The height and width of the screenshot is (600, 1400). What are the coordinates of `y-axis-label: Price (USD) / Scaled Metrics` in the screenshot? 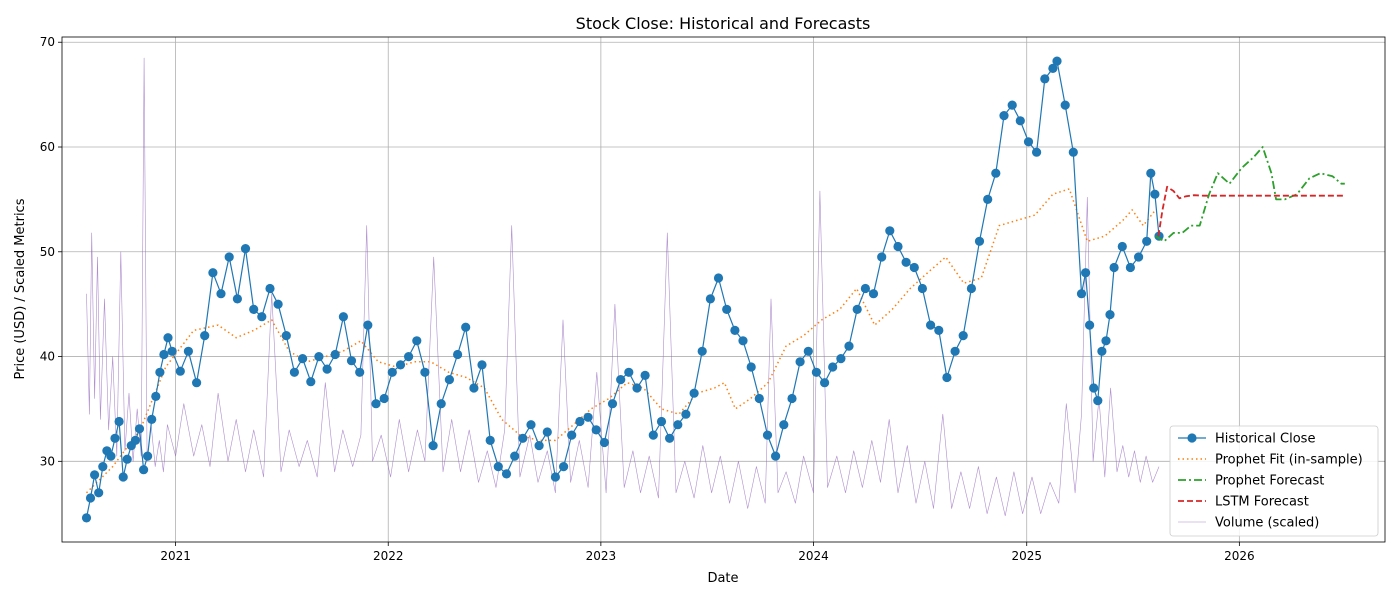 It's located at (20, 288).